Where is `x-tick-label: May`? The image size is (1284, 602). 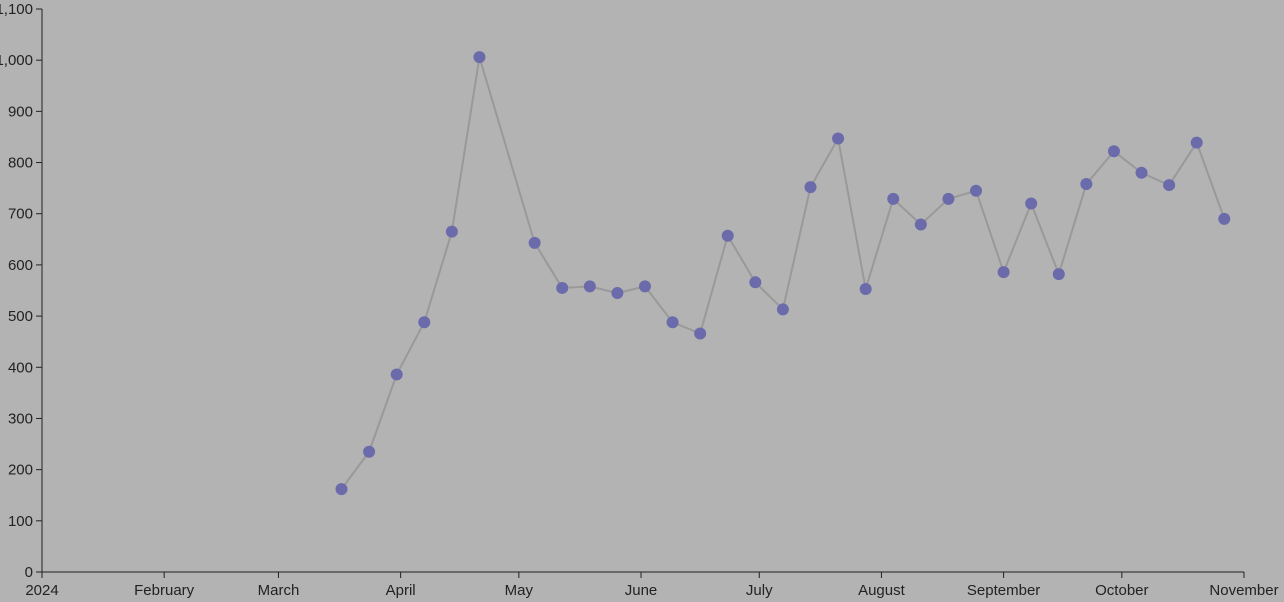 x-tick-label: May is located at coordinates (519, 590).